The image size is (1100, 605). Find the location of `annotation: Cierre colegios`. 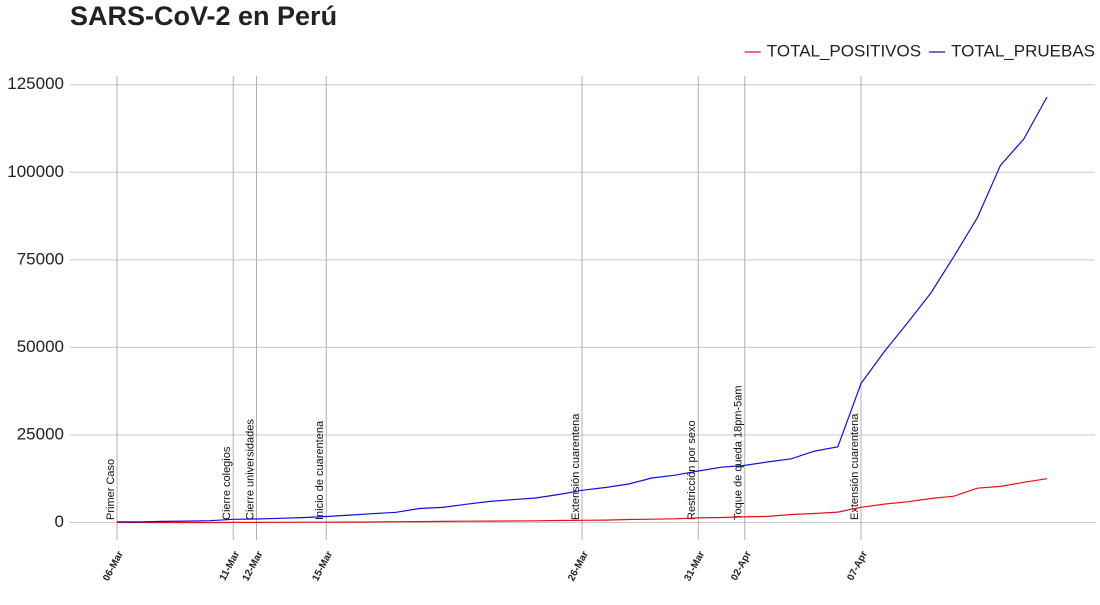

annotation: Cierre colegios is located at coordinates (227, 483).